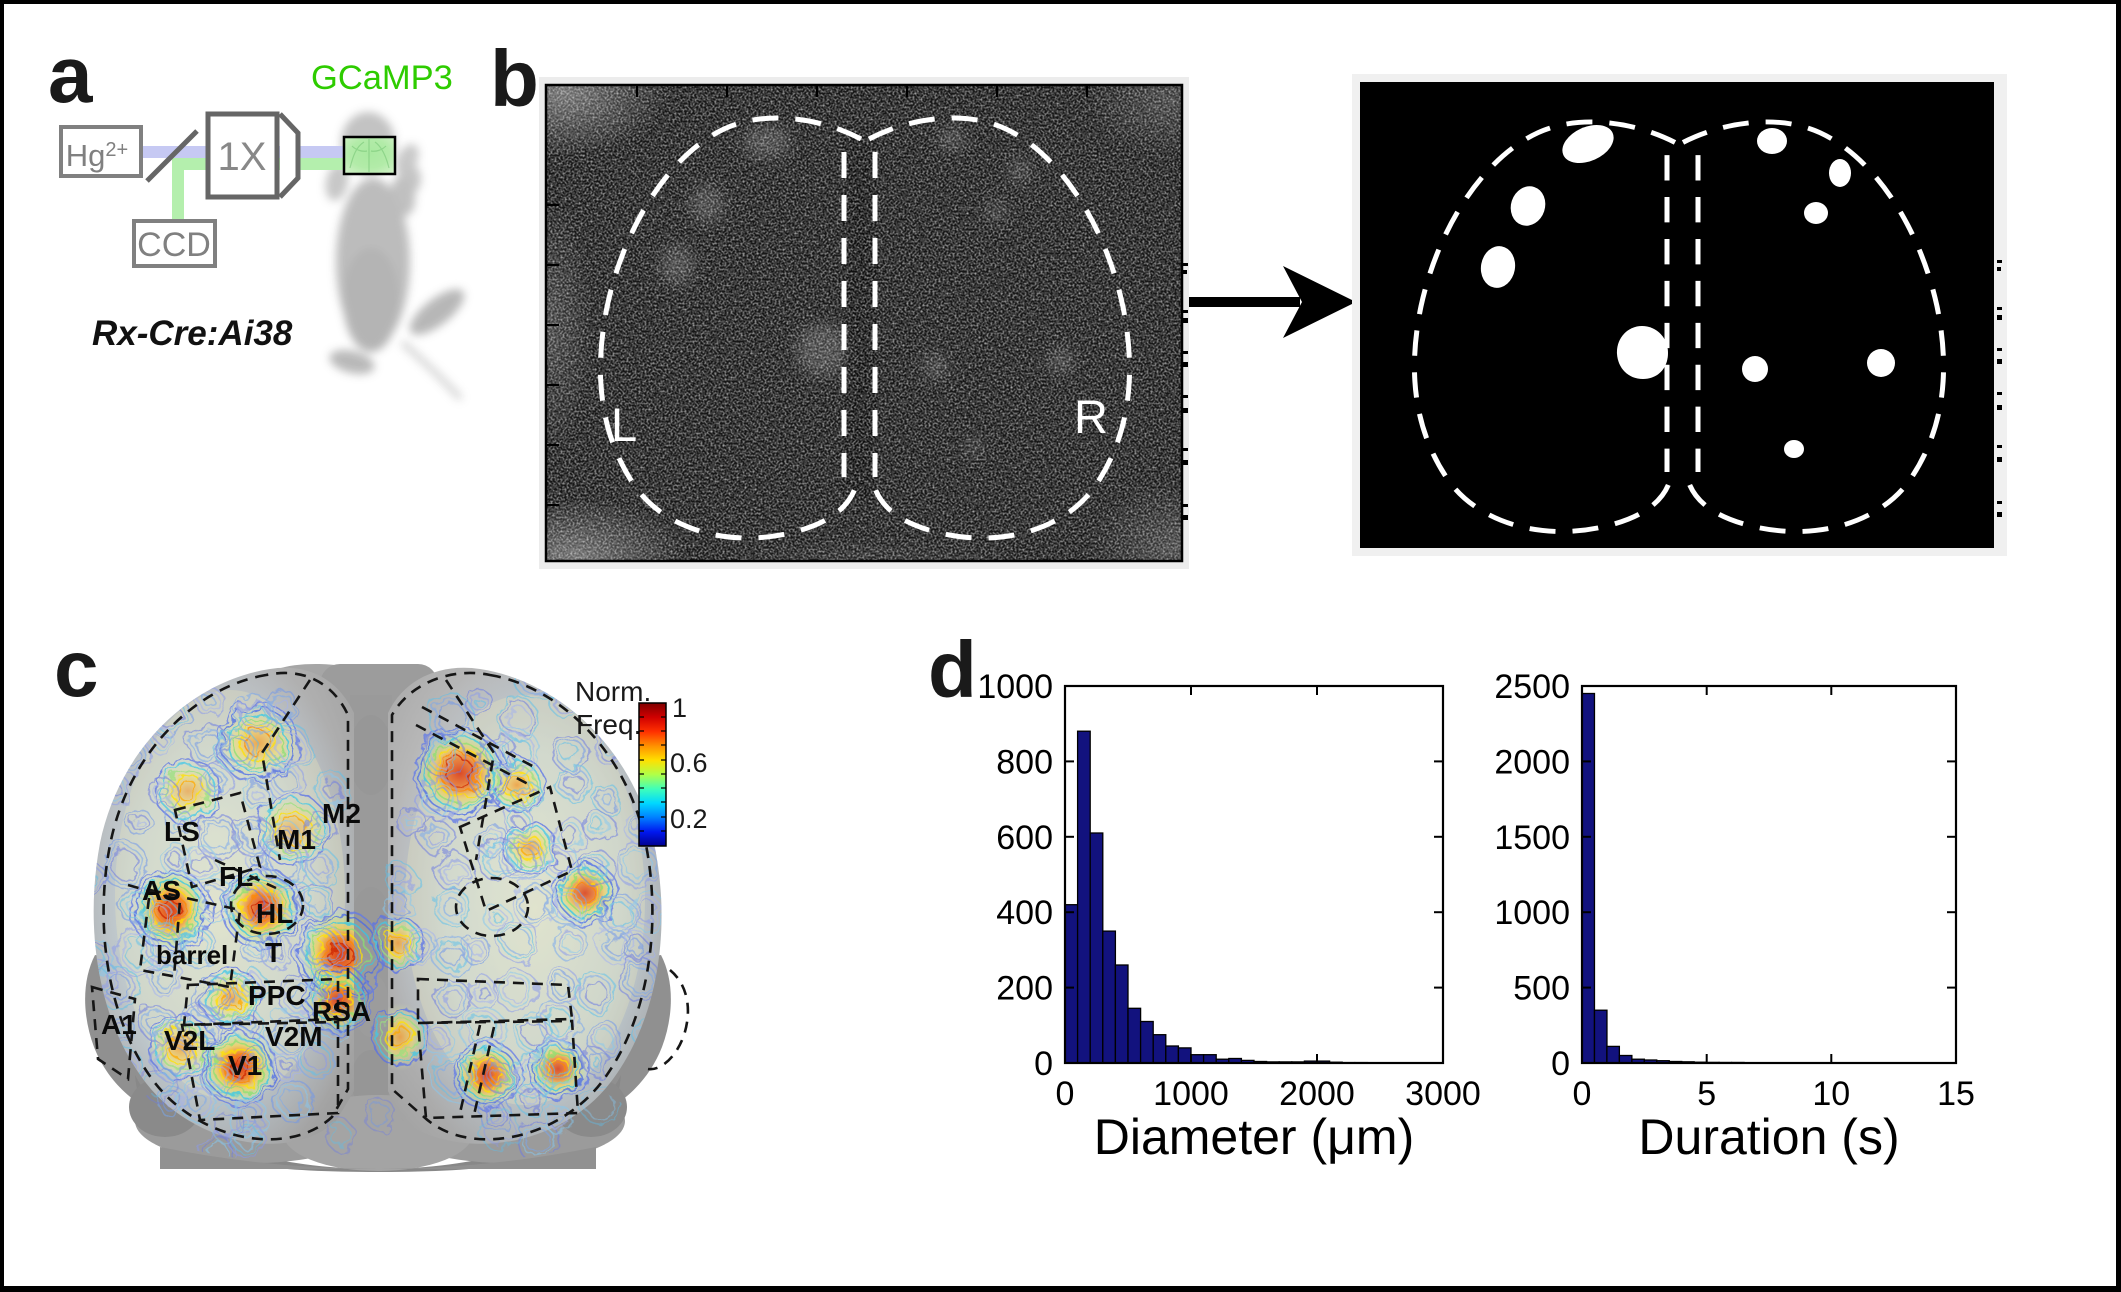 This screenshot has width=2121, height=1292. What do you see at coordinates (1024, 838) in the screenshot?
I see `svg-text: 600` at bounding box center [1024, 838].